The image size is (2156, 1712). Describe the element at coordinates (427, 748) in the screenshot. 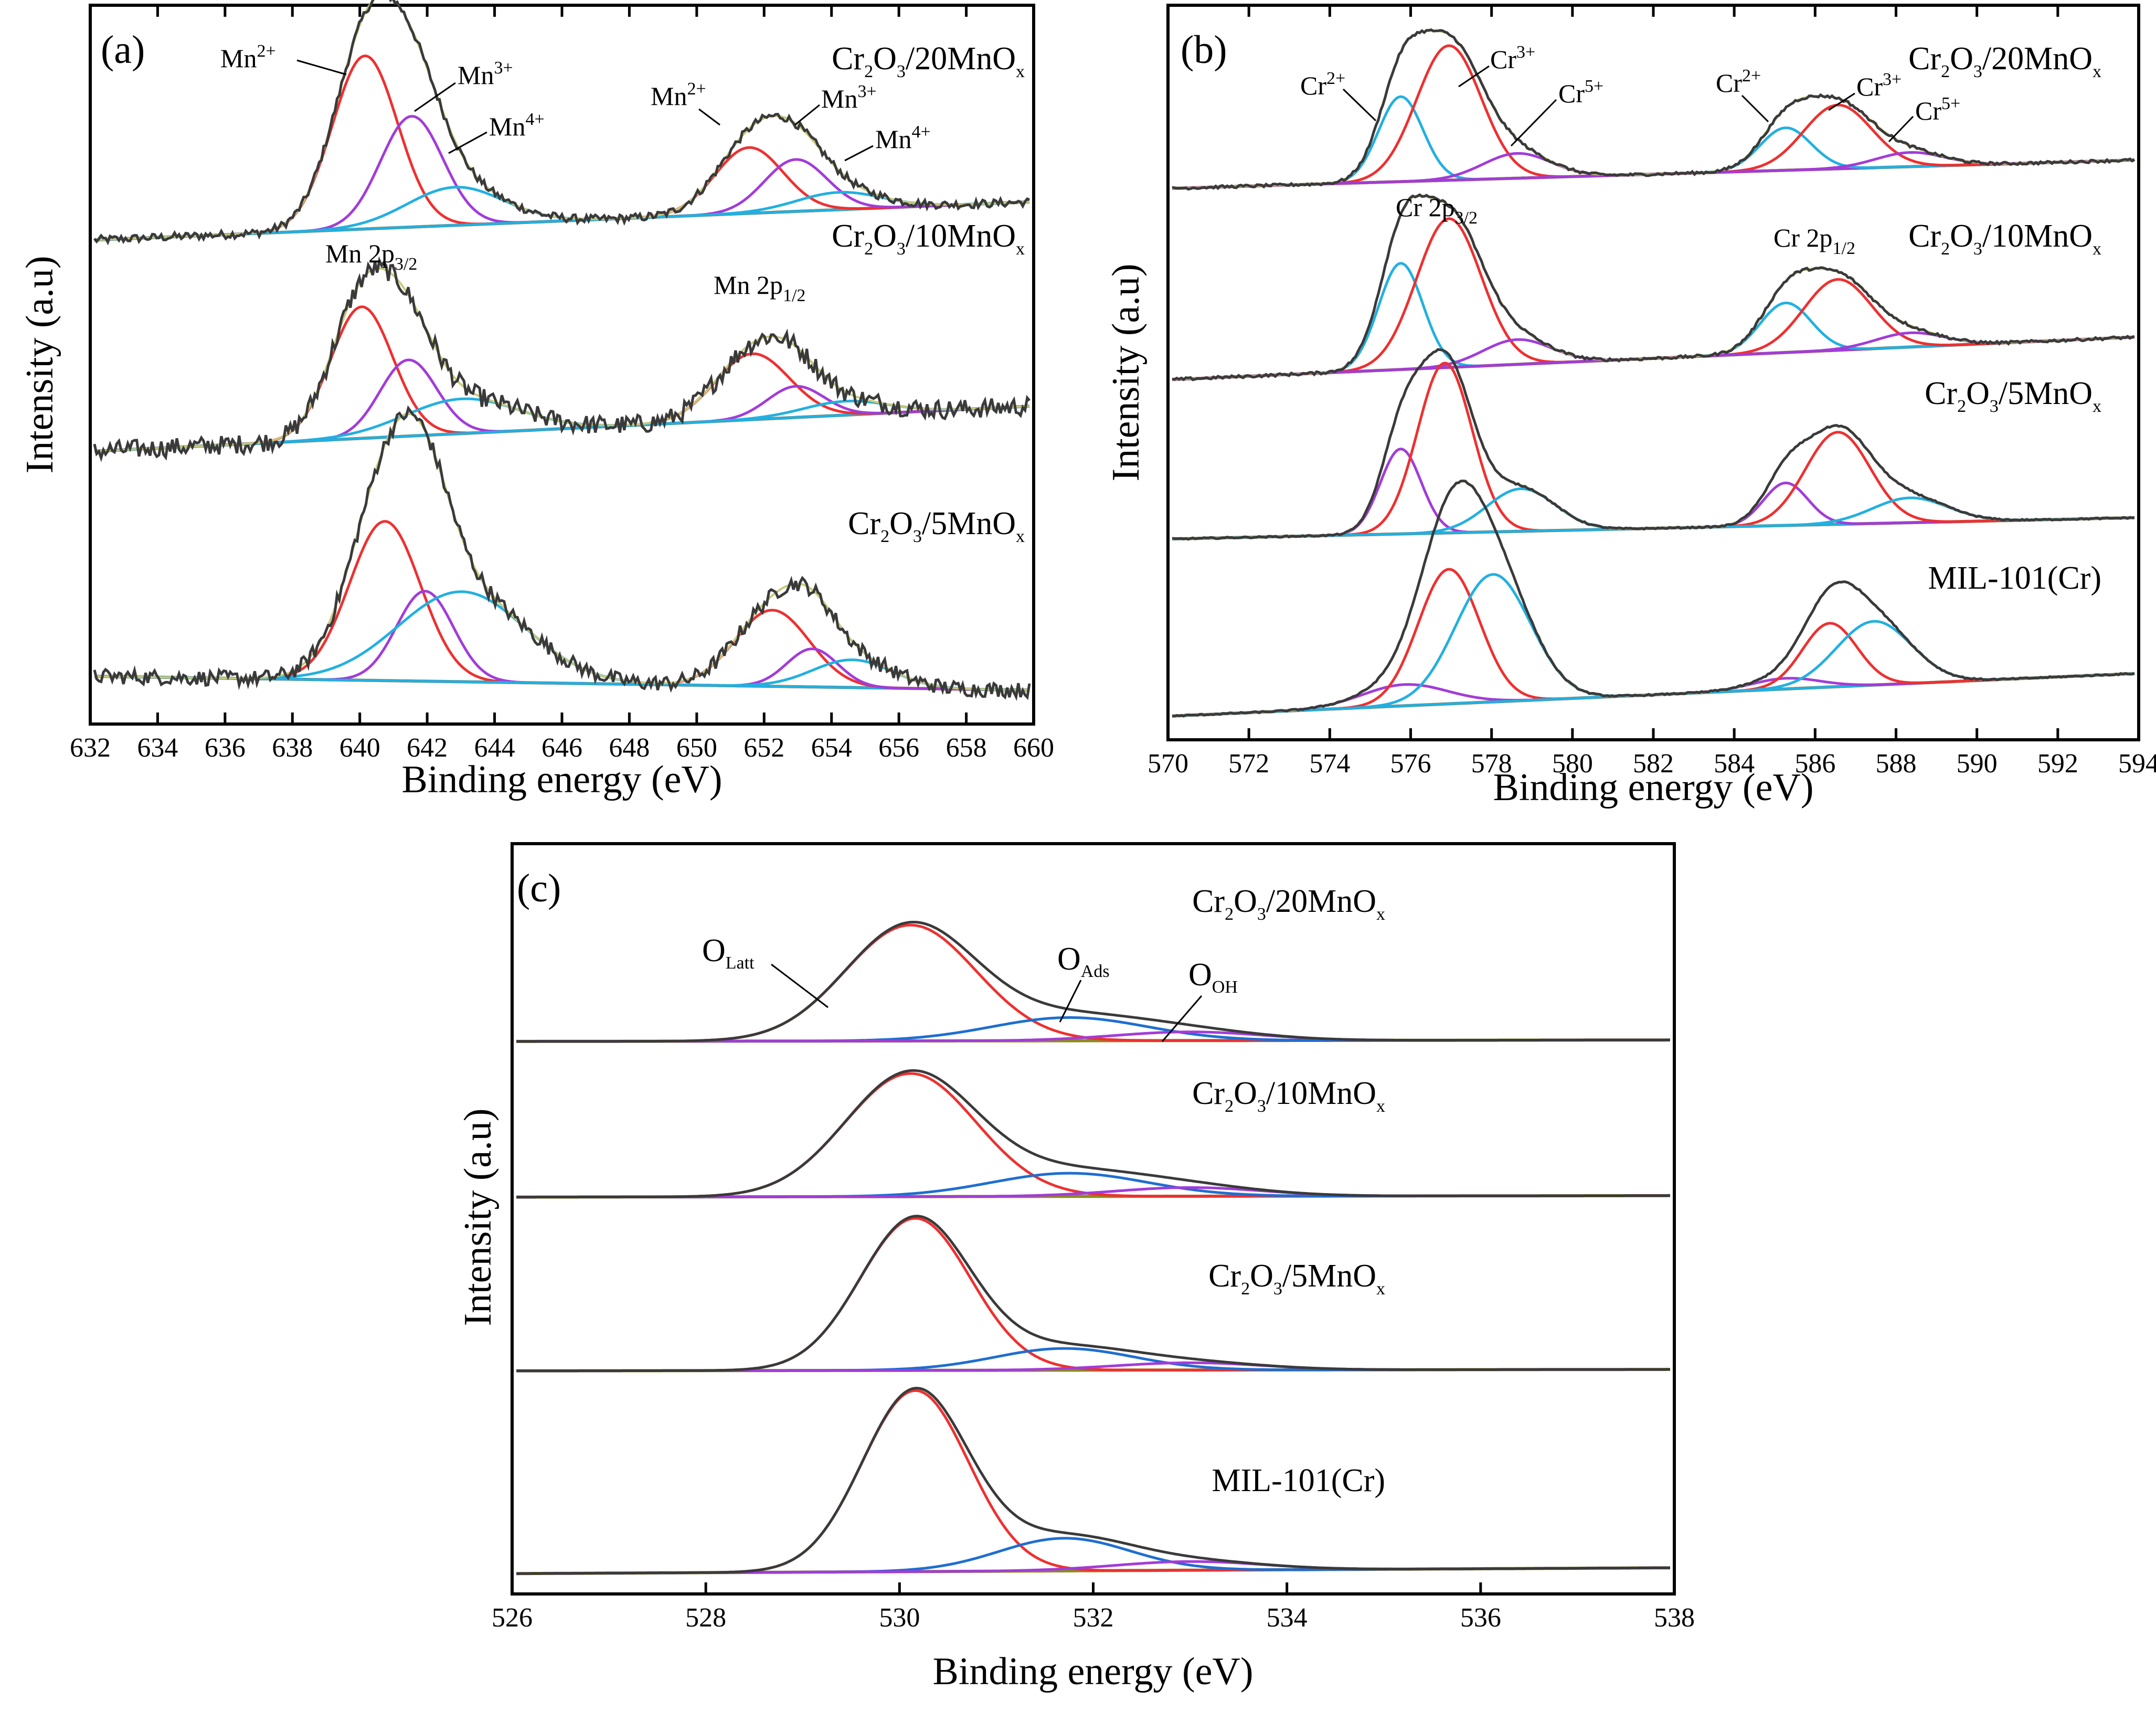

I see `x-tick-label: 642` at that location.